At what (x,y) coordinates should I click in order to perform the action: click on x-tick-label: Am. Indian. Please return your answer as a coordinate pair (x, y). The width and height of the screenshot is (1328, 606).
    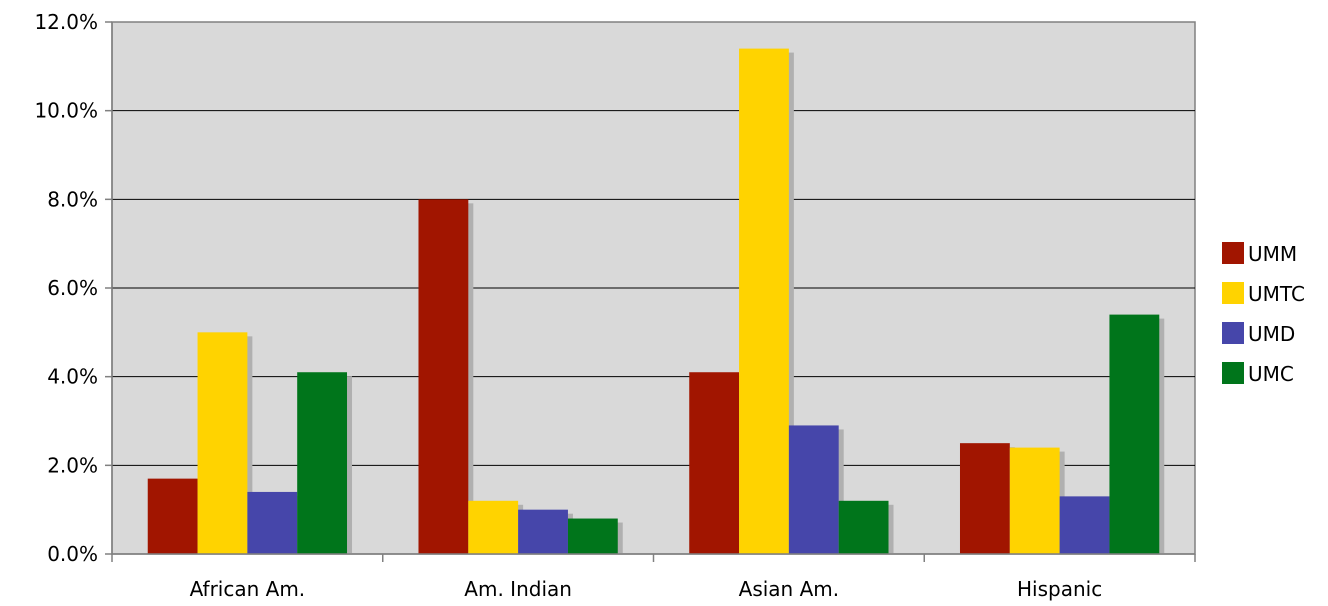
    Looking at the image, I should click on (518, 589).